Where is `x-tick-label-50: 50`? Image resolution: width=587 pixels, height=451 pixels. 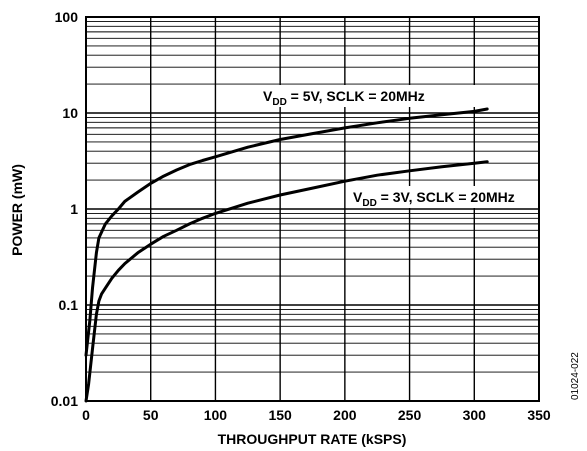
x-tick-label-50: 50 is located at coordinates (151, 415).